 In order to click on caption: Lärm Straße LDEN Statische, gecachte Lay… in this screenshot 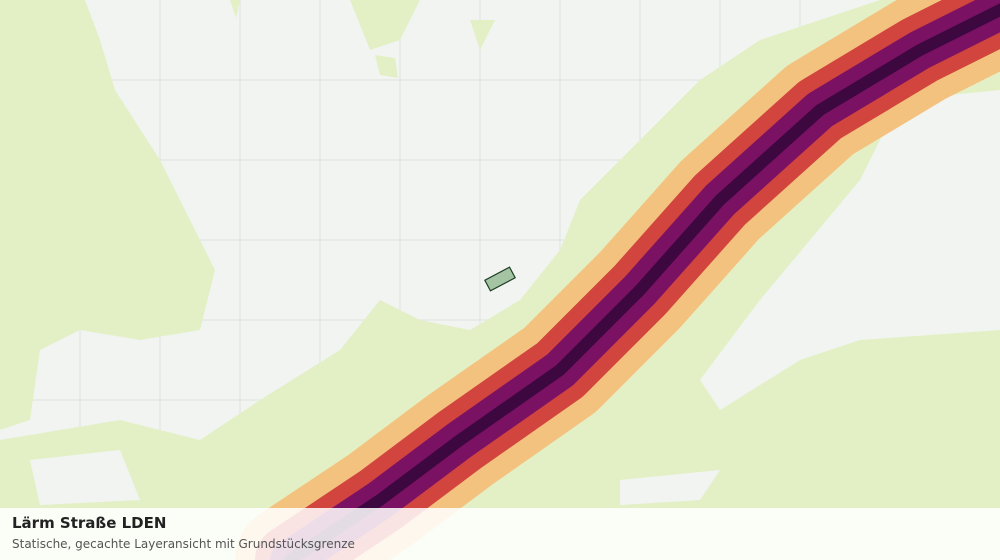, I will do `click(500, 534)`.